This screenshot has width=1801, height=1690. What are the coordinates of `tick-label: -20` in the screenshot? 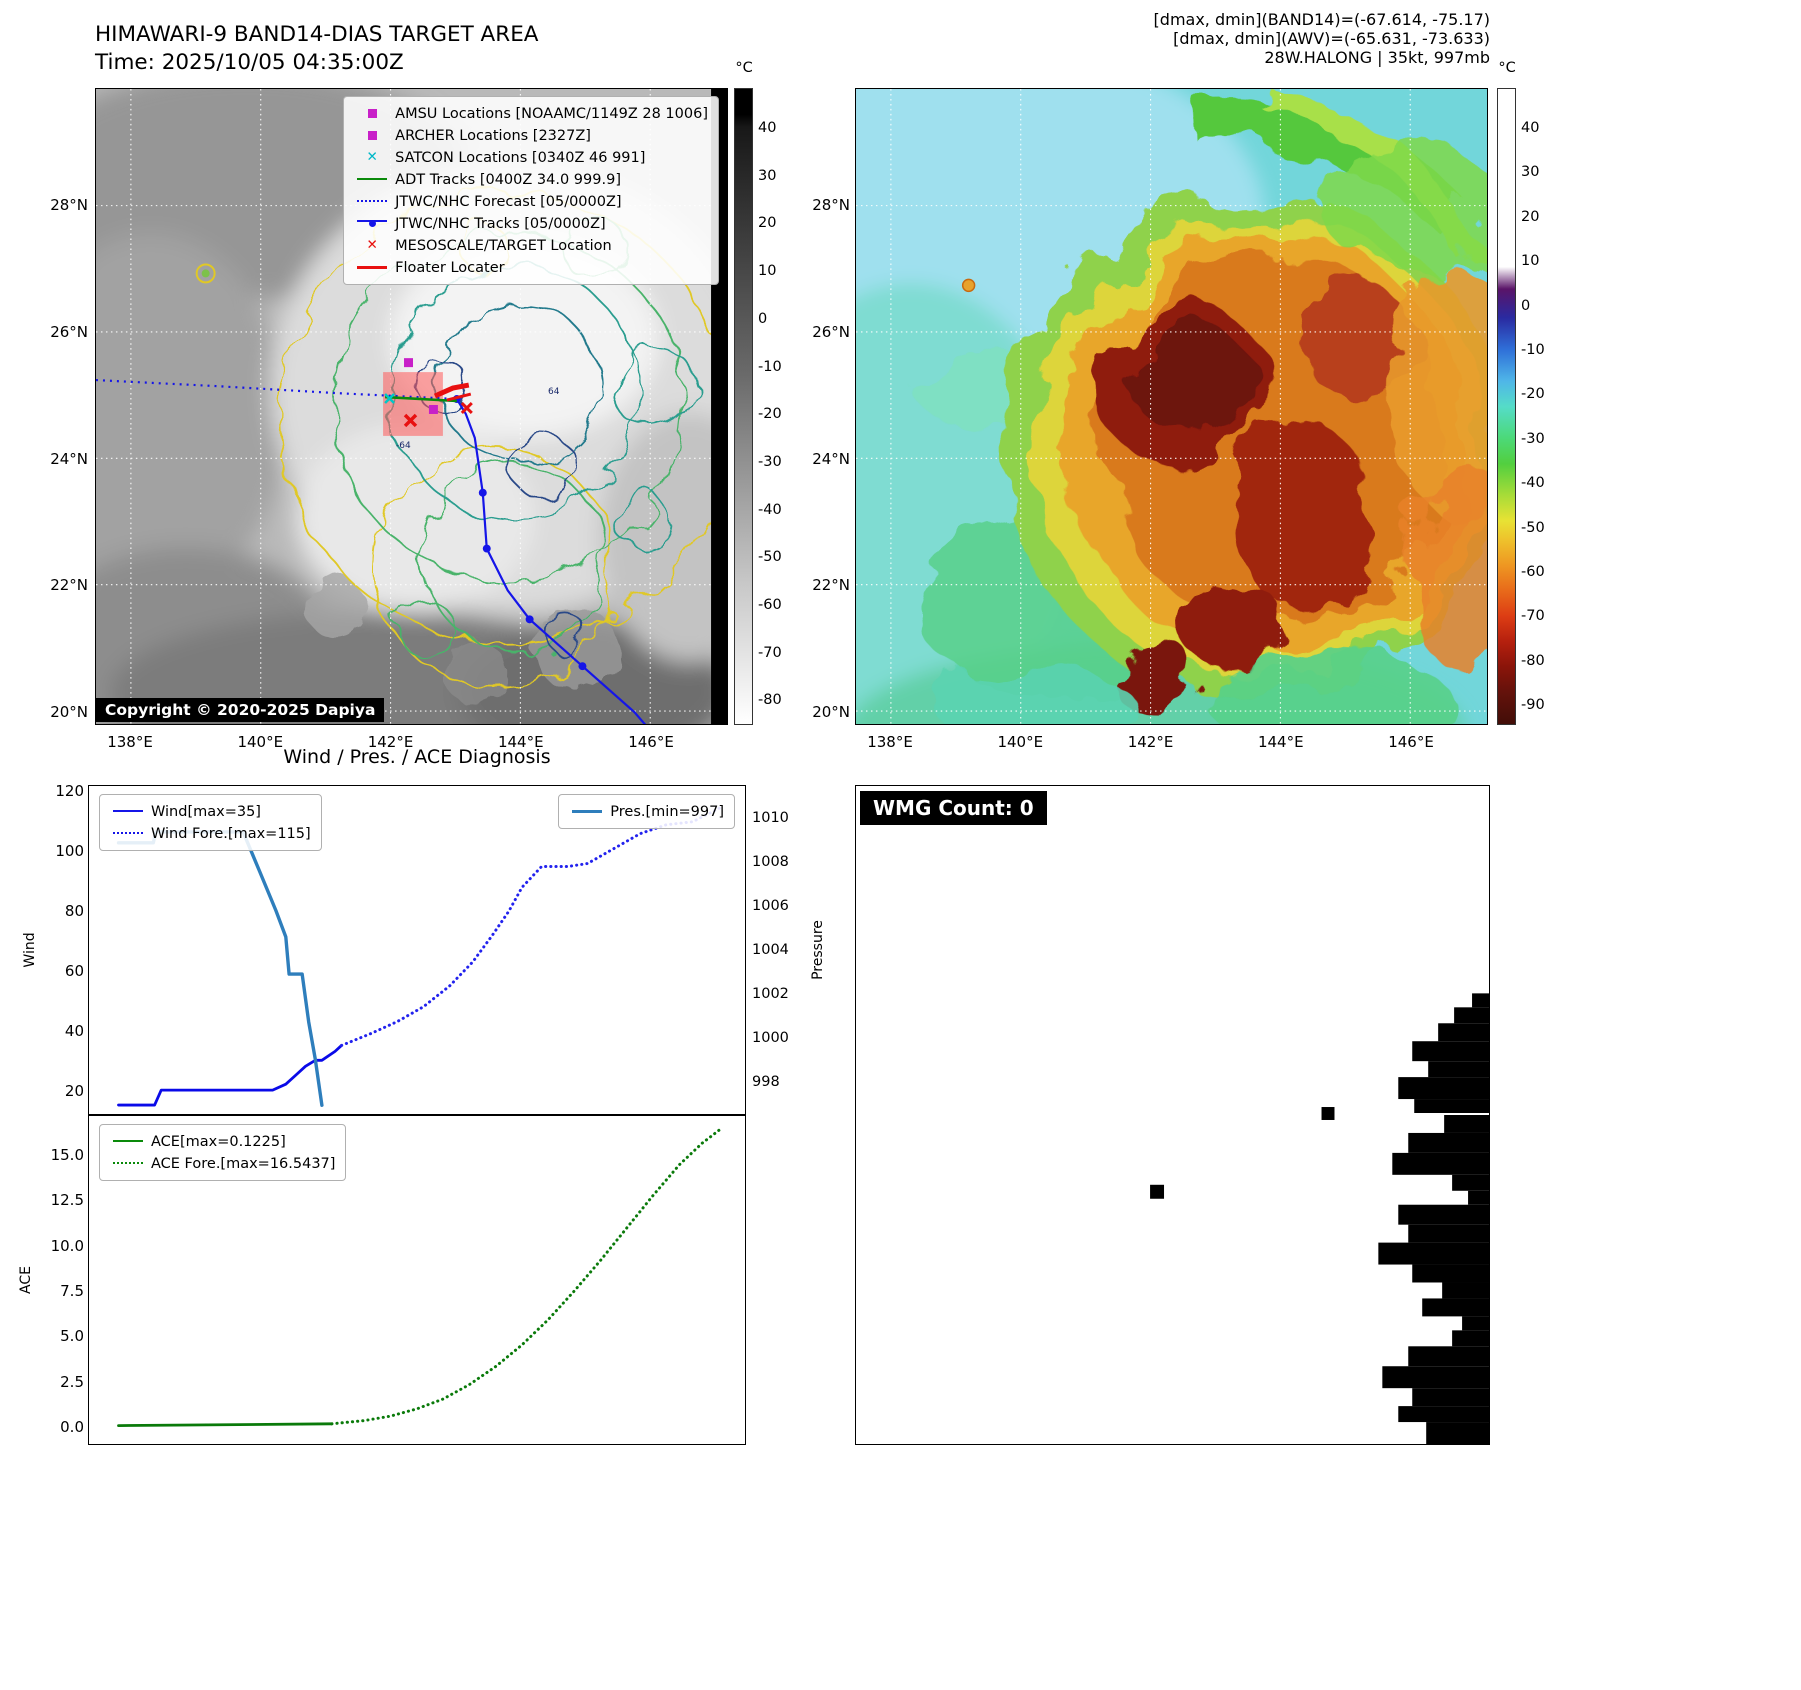 It's located at (1533, 394).